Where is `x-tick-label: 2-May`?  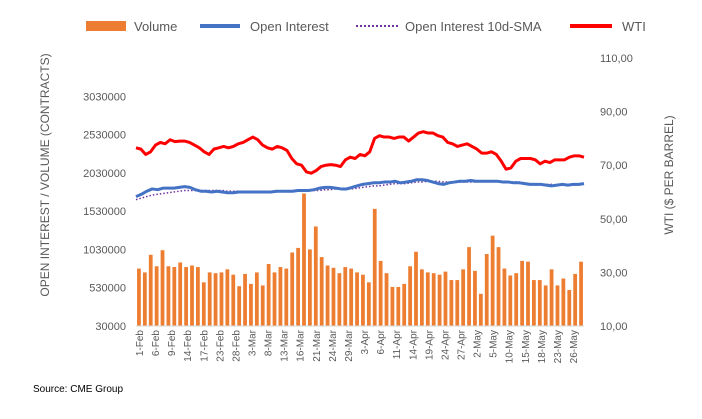
x-tick-label: 2-May is located at coordinates (478, 344).